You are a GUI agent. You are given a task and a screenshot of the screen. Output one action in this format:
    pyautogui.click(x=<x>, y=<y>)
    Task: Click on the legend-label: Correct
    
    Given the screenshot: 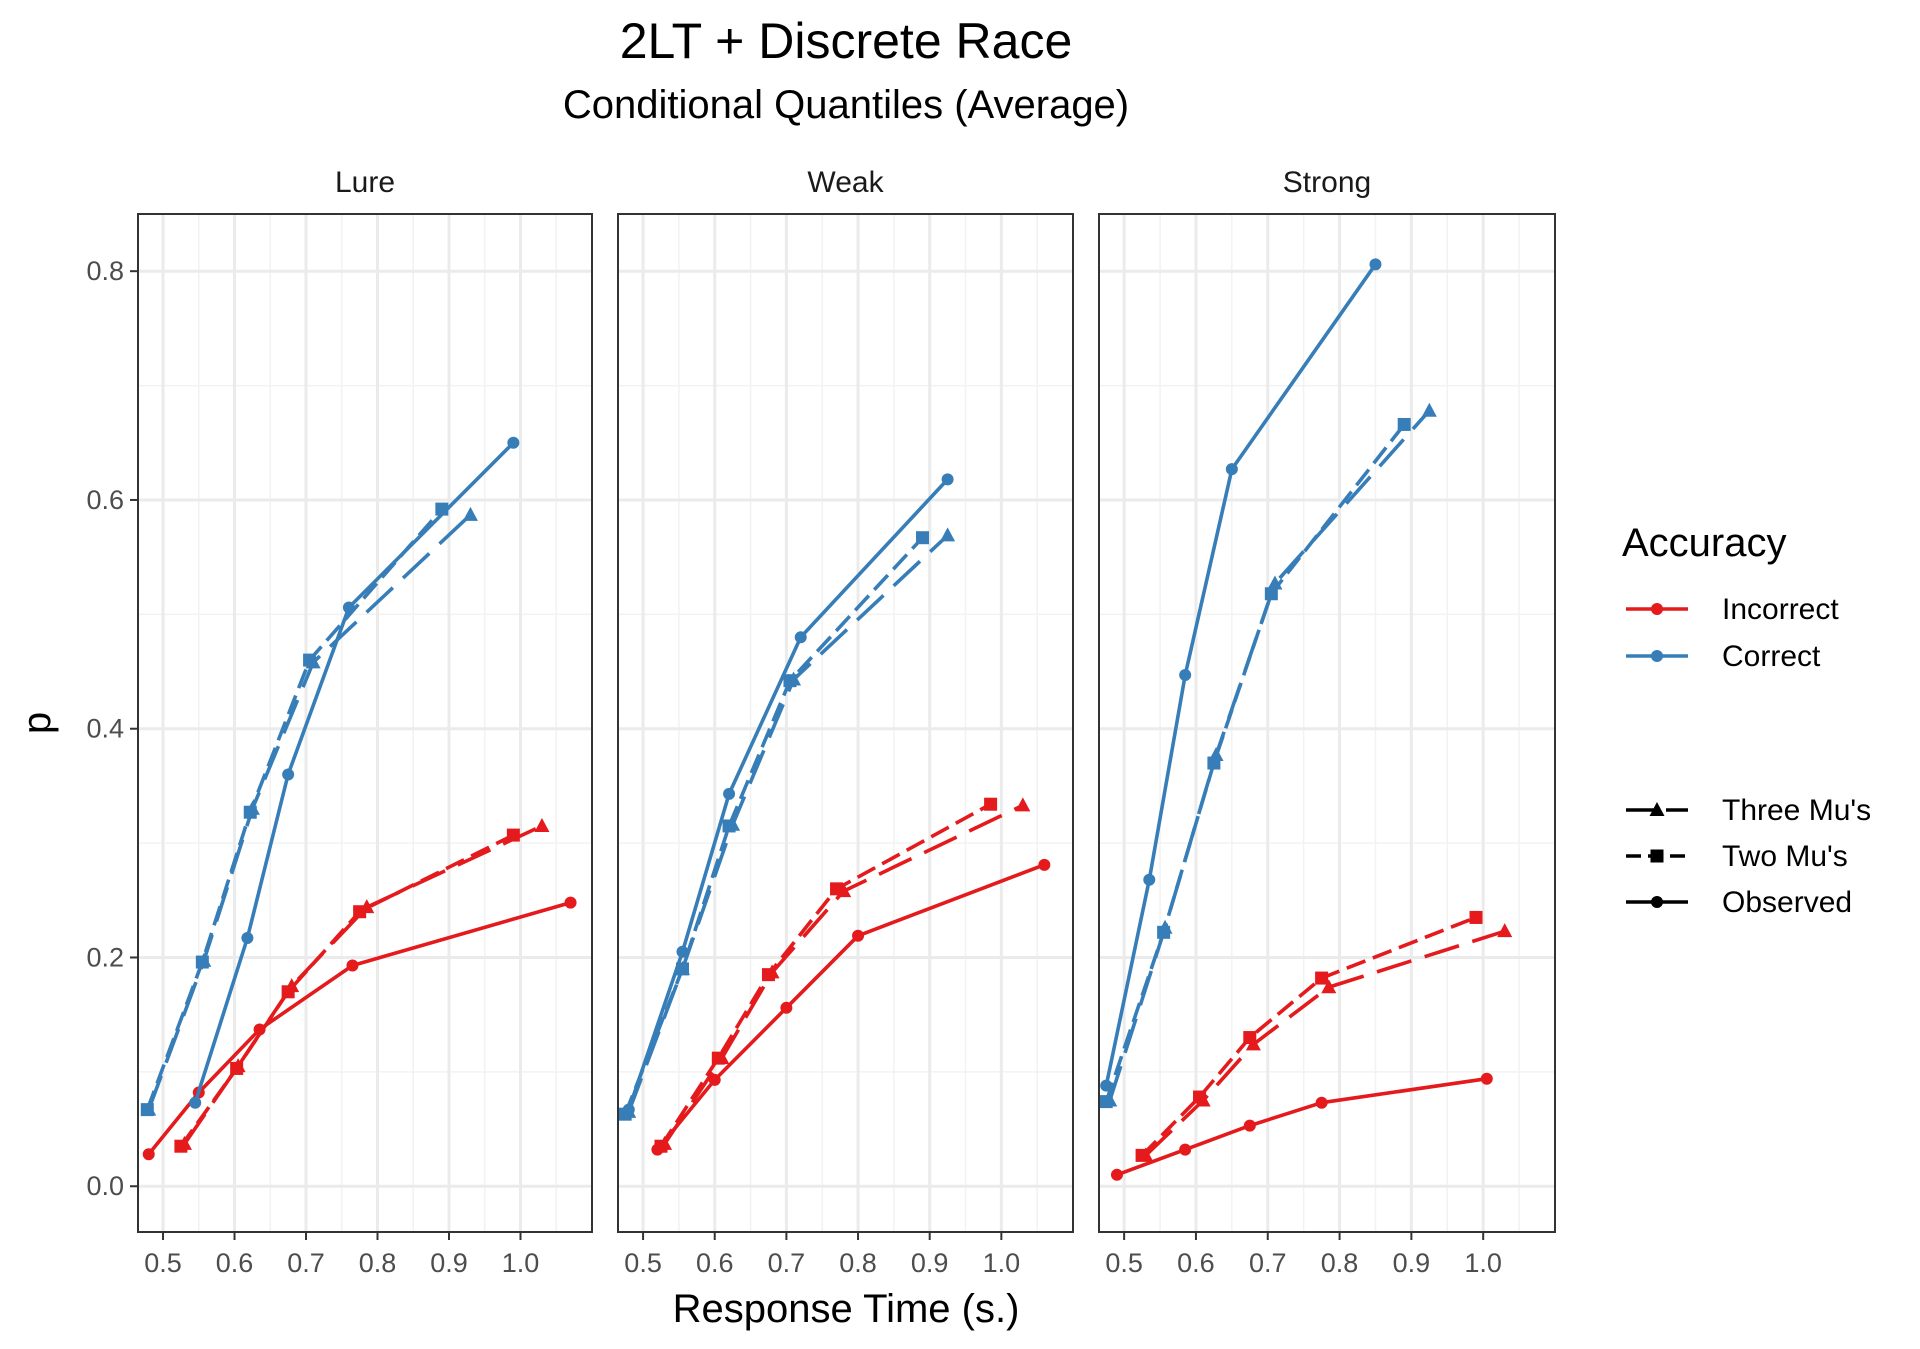 What is the action you would take?
    pyautogui.click(x=1771, y=656)
    